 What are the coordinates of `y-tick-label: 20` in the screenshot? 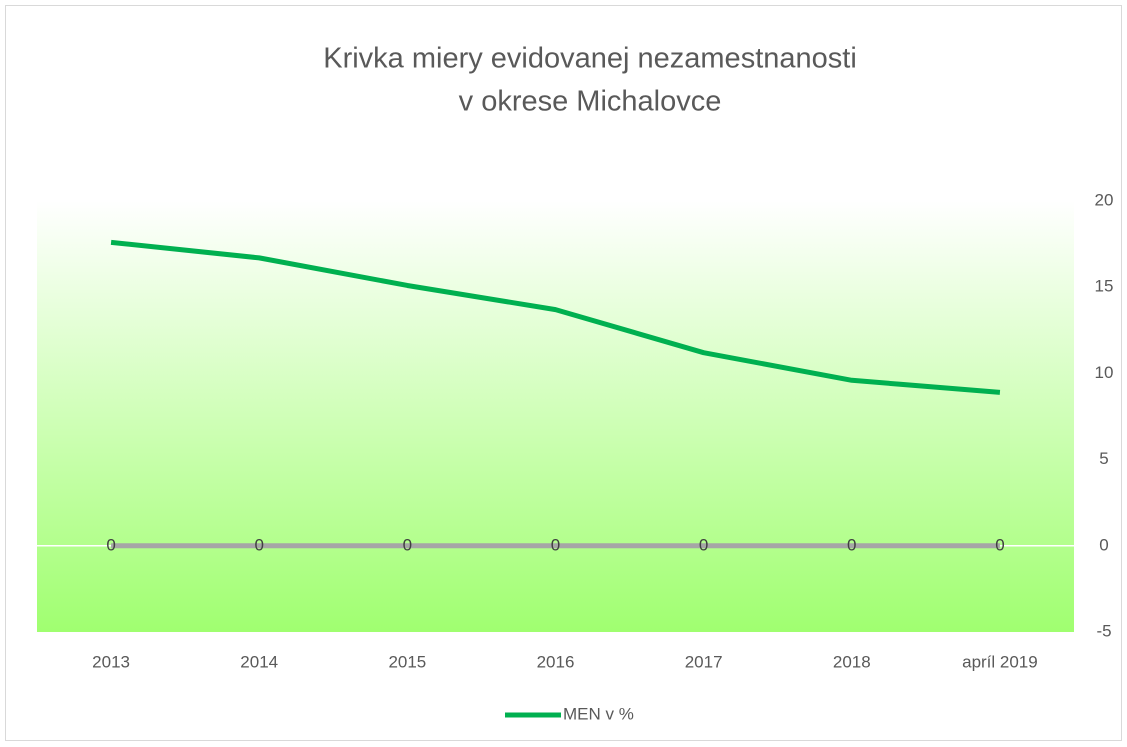 It's located at (1104, 199).